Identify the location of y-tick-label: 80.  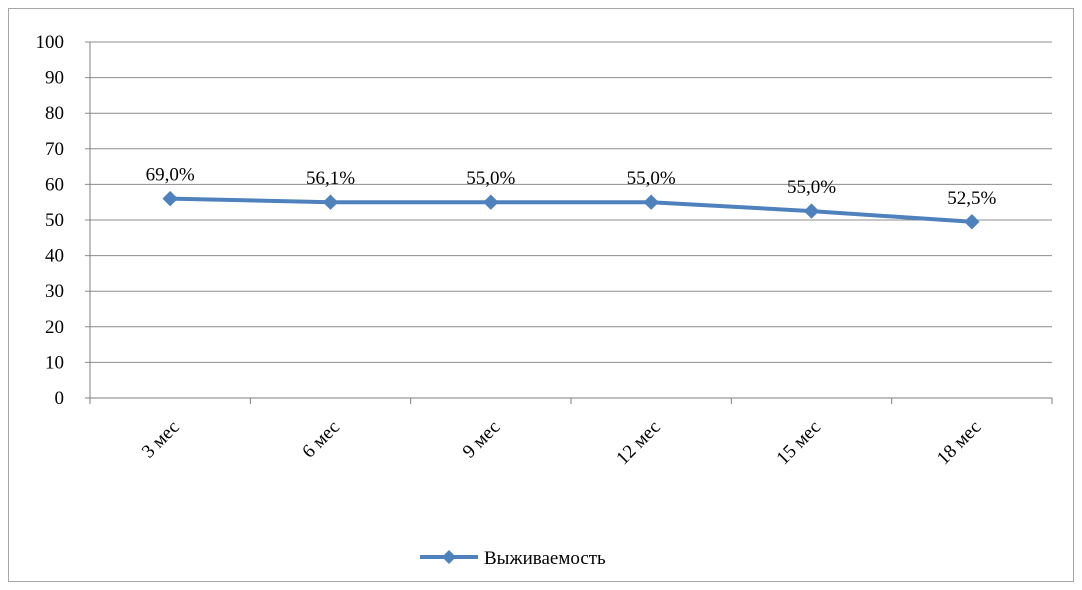
(54, 113).